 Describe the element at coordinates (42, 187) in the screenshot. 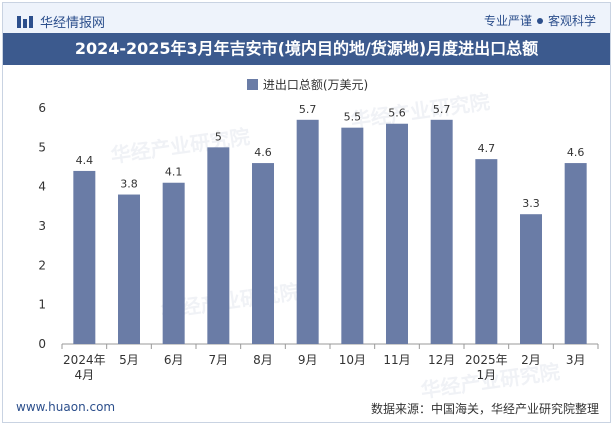

I see `y-tick-label: 4` at that location.